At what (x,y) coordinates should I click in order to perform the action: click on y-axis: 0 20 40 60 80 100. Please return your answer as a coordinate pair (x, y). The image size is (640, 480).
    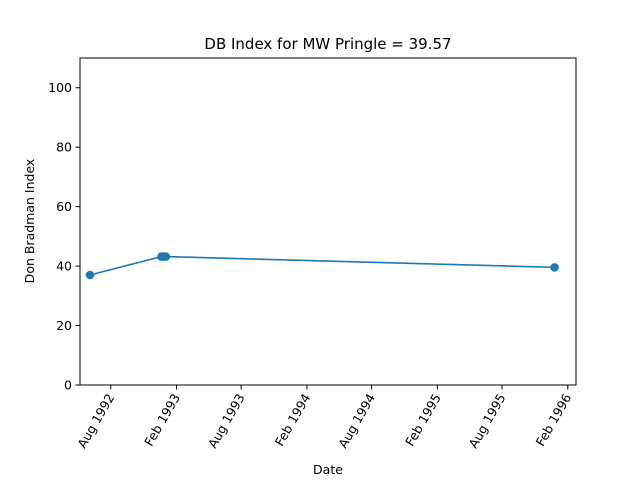
    Looking at the image, I should click on (64, 236).